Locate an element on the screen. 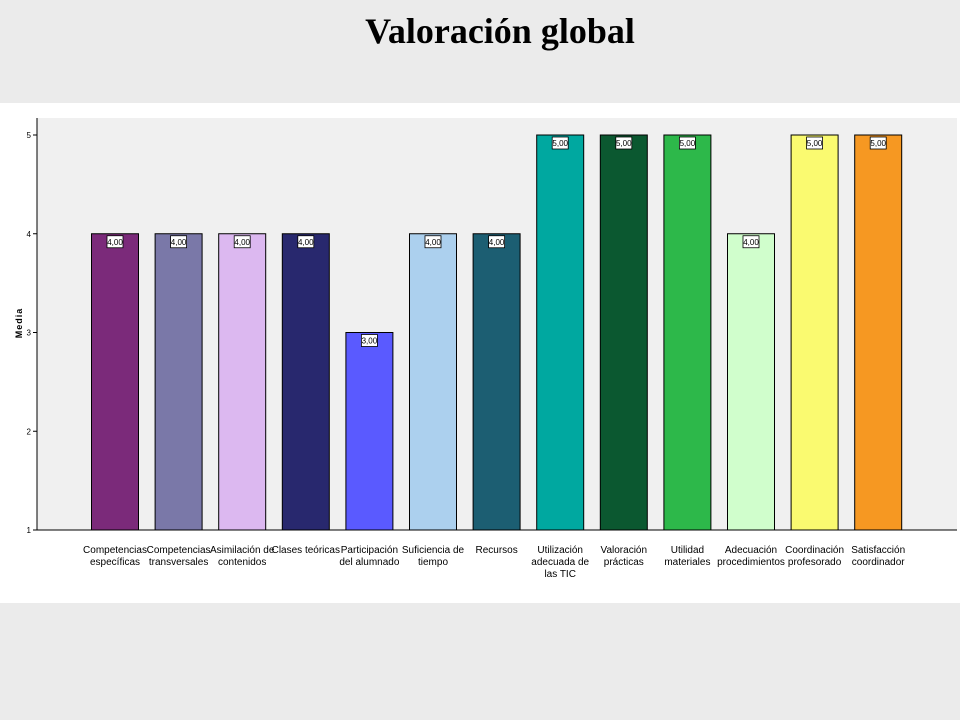 The width and height of the screenshot is (960, 720). x-tick-label: Competencias transversales is located at coordinates (179, 556).